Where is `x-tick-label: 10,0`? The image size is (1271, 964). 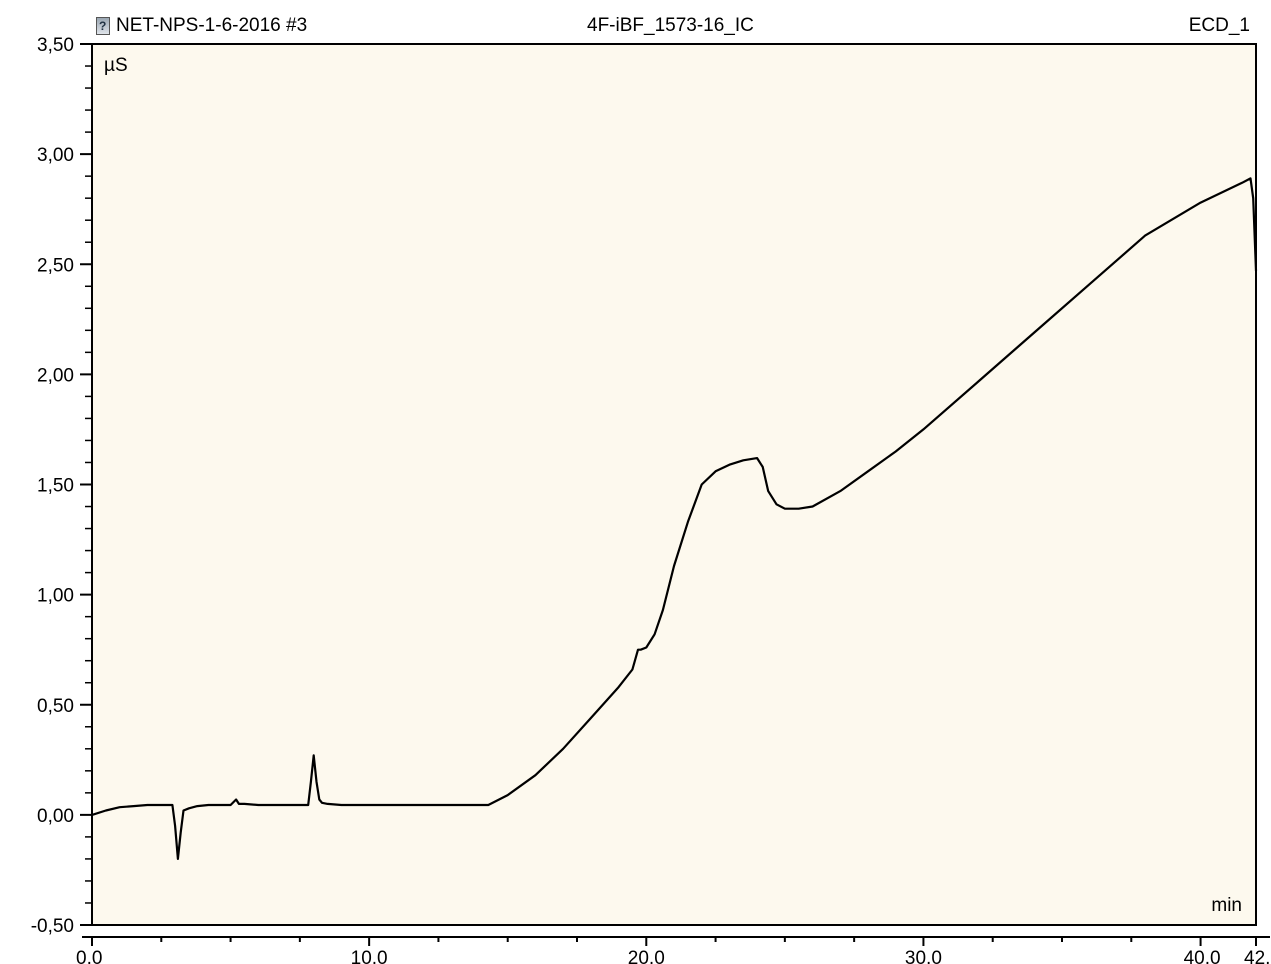
x-tick-label: 10,0 is located at coordinates (369, 956).